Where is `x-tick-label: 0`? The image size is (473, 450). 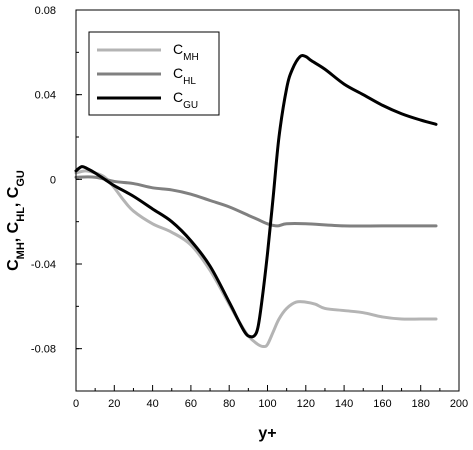
x-tick-label: 0 is located at coordinates (76, 404).